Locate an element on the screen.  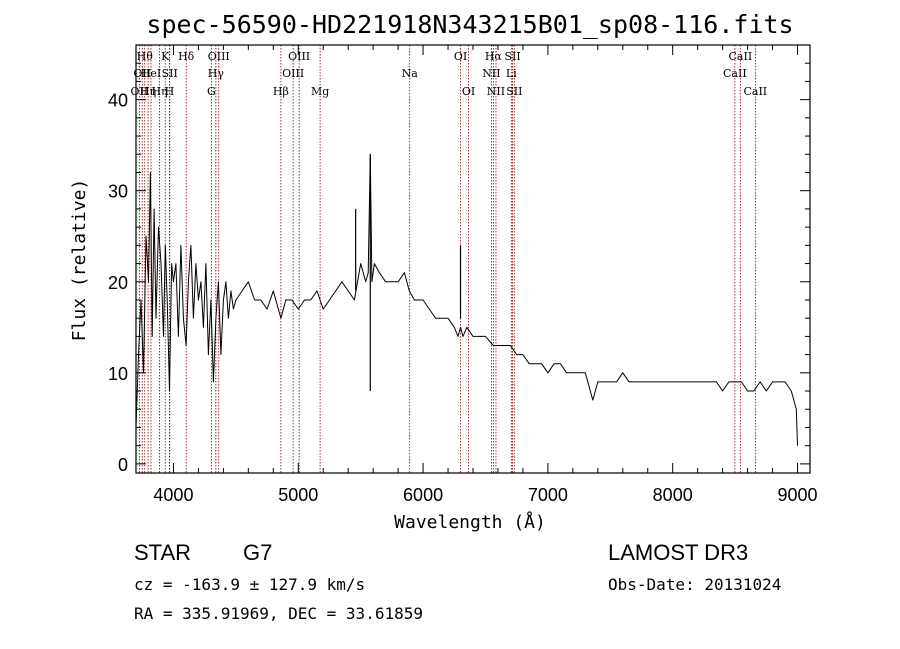
object-subclass: G7 is located at coordinates (257, 552).